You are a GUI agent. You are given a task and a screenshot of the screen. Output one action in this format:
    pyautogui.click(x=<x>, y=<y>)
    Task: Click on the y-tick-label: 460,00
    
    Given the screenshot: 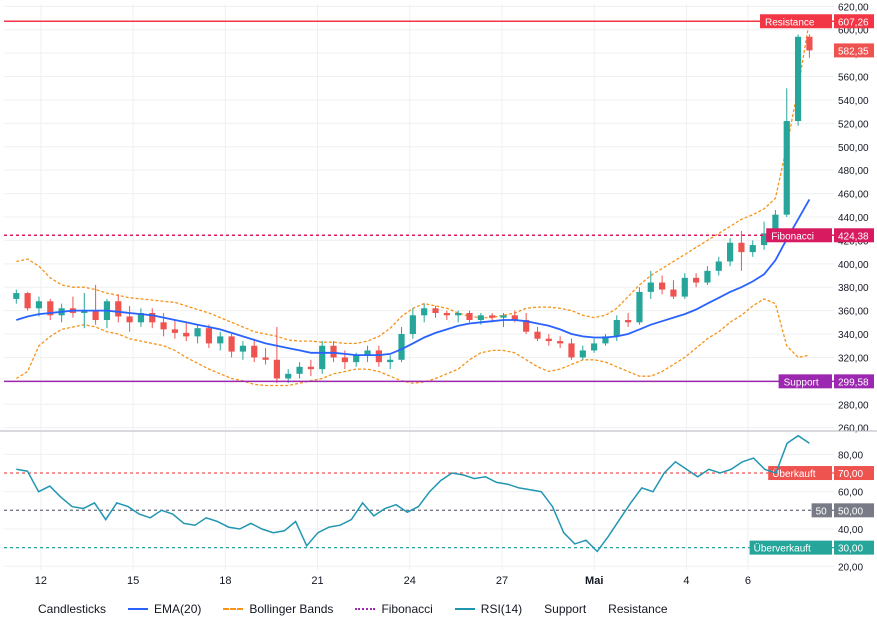 What is the action you would take?
    pyautogui.click(x=853, y=195)
    